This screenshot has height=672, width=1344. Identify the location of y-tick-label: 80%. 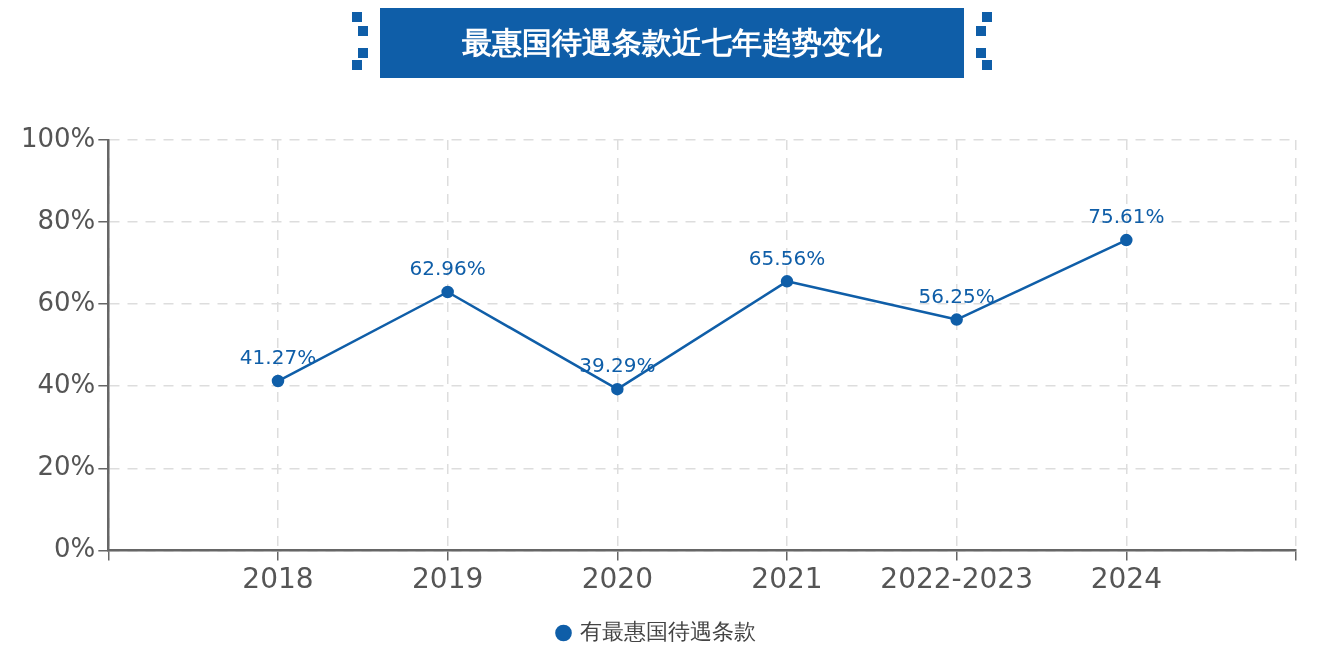
(66, 219).